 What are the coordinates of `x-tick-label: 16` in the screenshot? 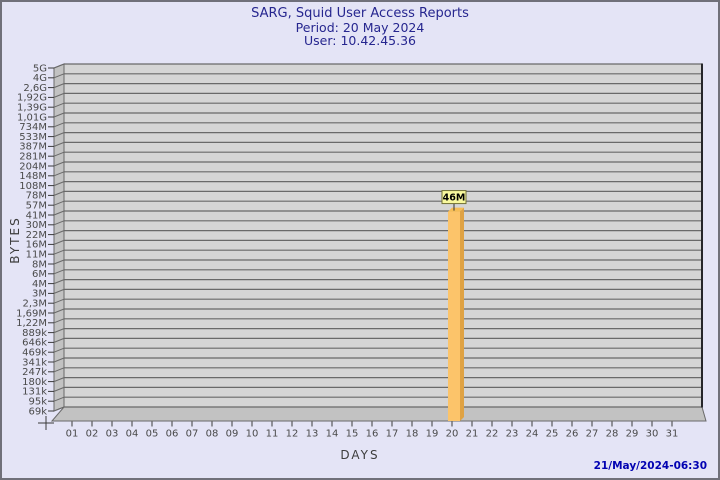 It's located at (372, 434).